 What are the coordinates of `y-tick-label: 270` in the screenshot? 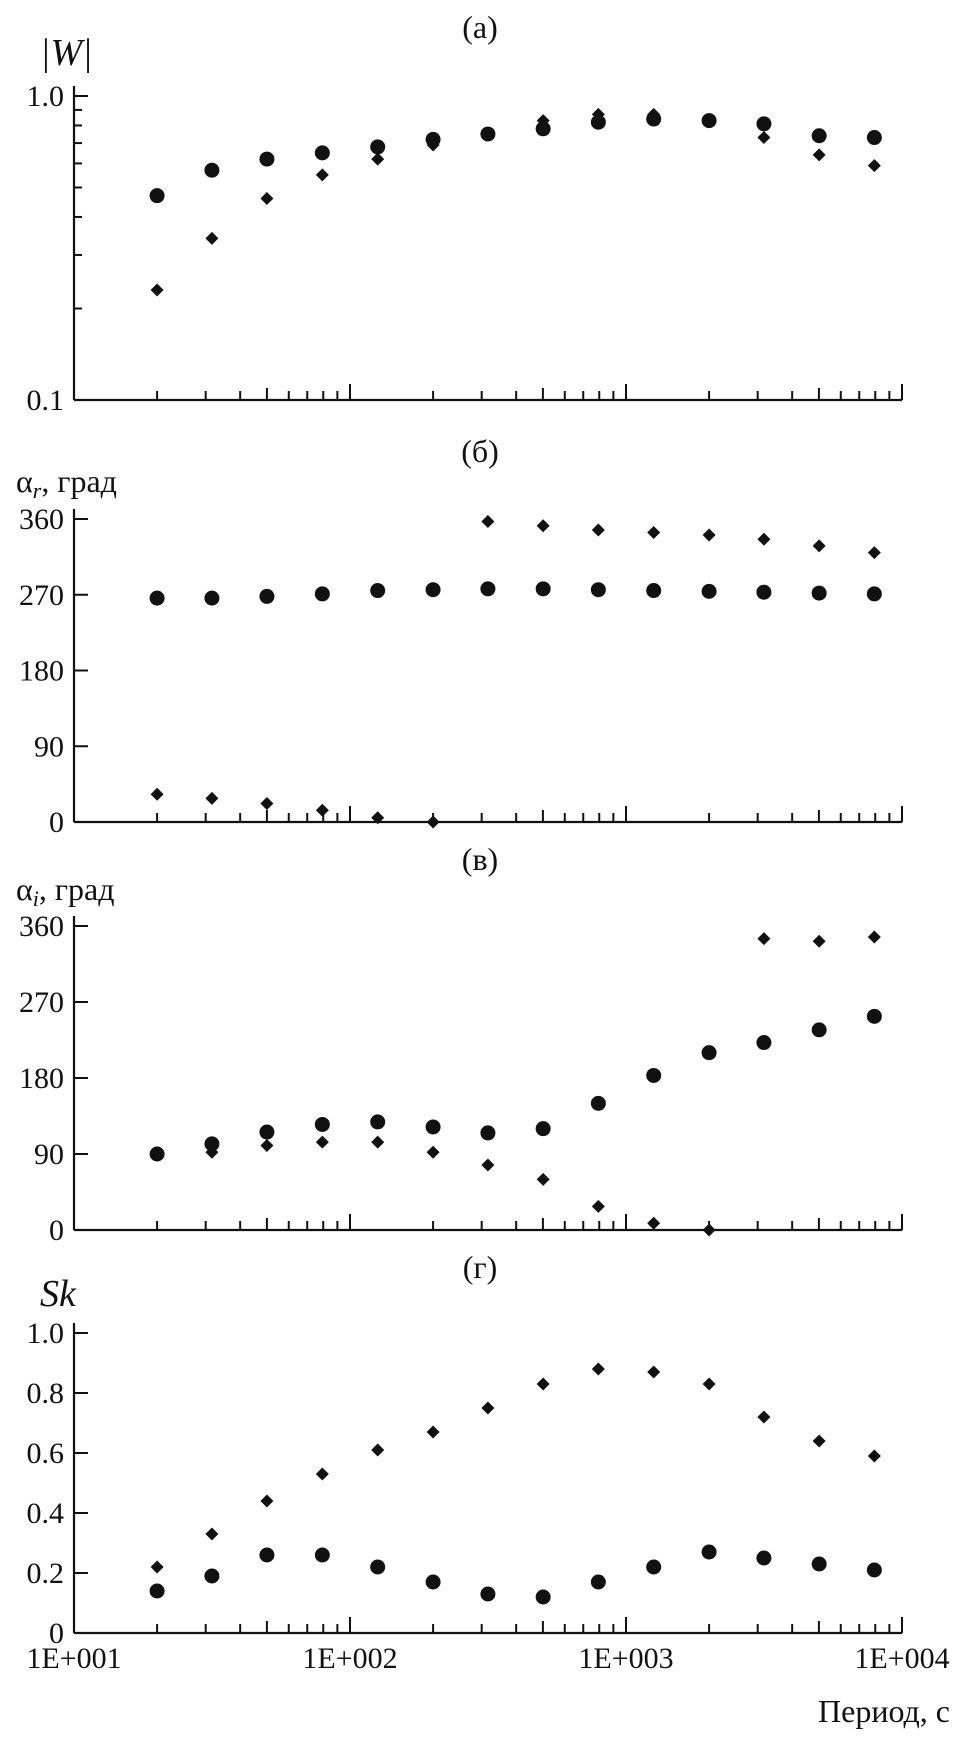 It's located at (41, 595).